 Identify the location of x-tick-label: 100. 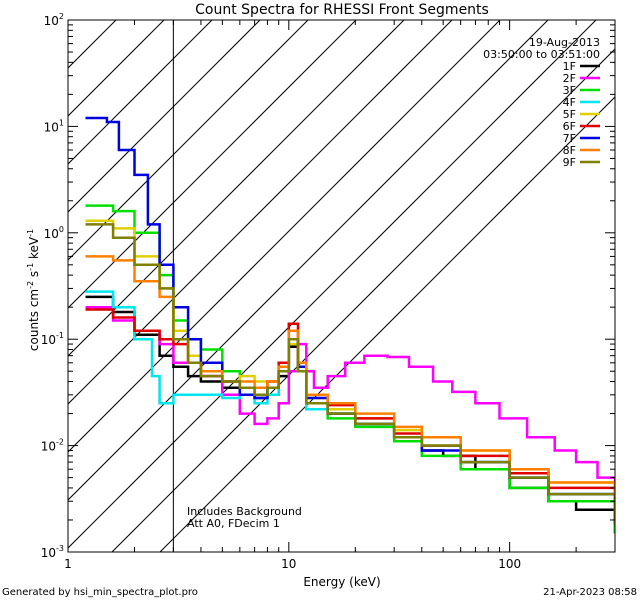
(509, 564).